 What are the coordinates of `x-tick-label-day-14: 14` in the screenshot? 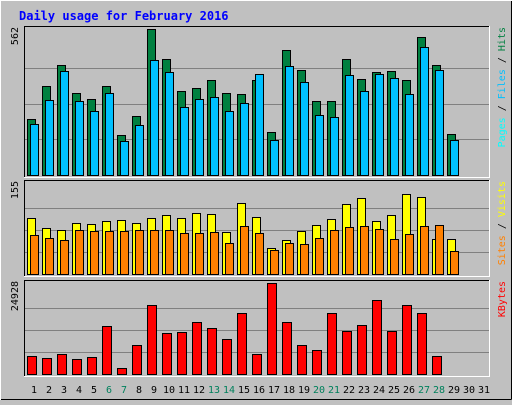 It's located at (229, 390).